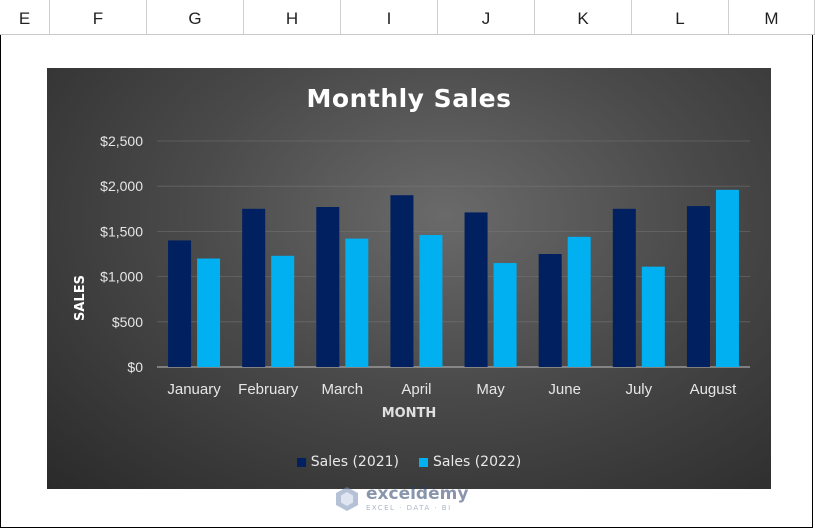 This screenshot has height=530, width=815. What do you see at coordinates (121, 141) in the screenshot?
I see `y-tick-label: $2,500` at bounding box center [121, 141].